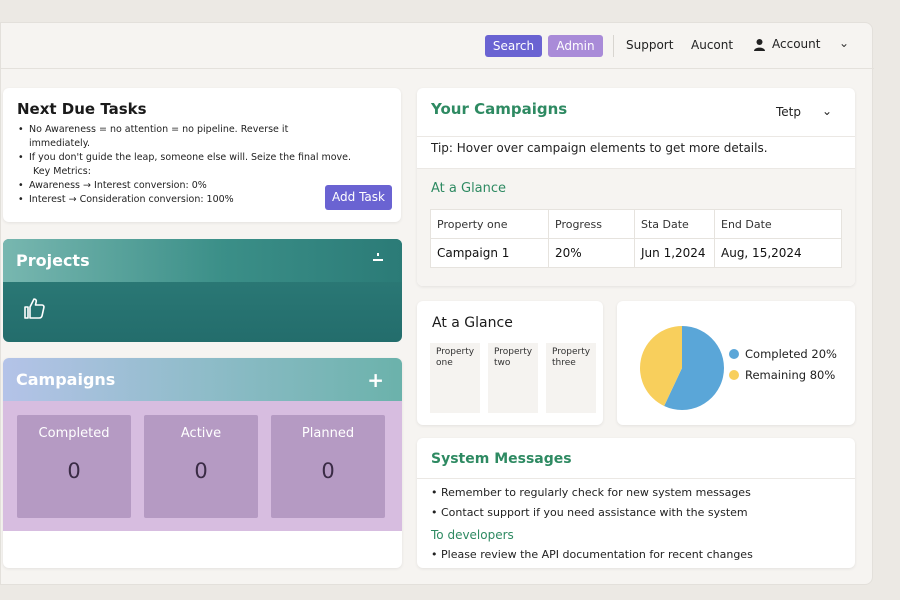 The width and height of the screenshot is (900, 600). Describe the element at coordinates (62, 171) in the screenshot. I see `task-item: Key Metrics:` at that location.